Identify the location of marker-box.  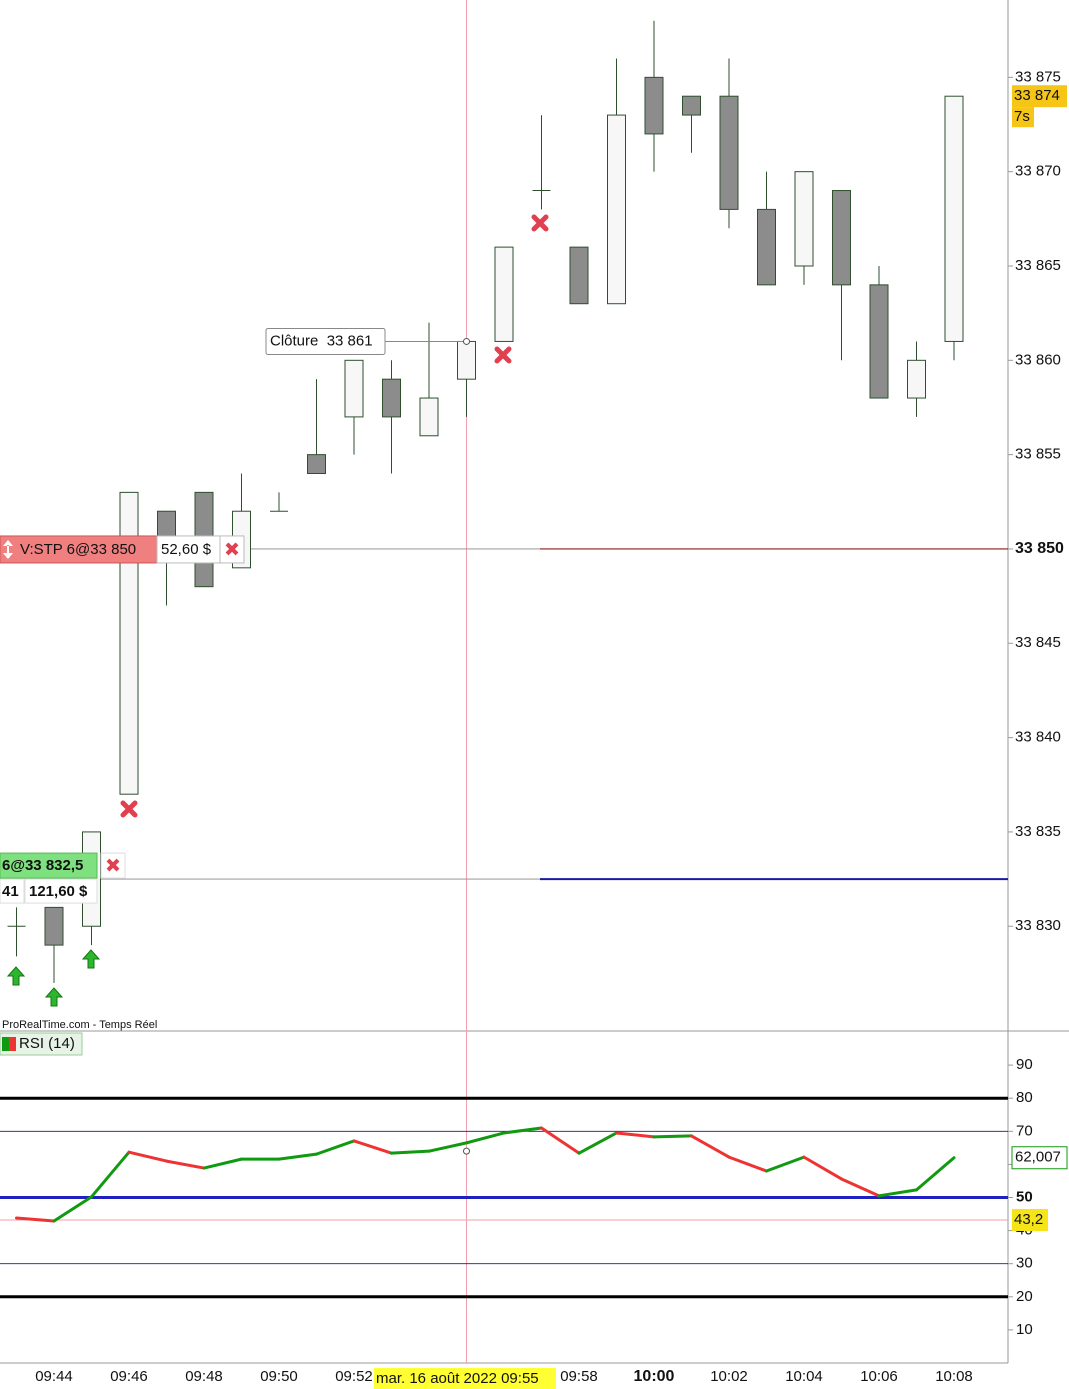
(1030, 1220).